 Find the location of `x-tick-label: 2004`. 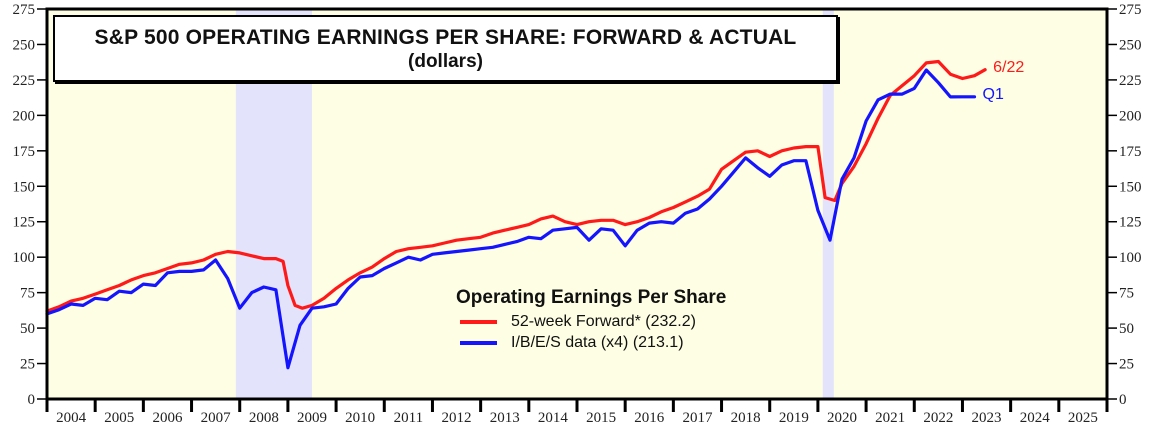

x-tick-label: 2004 is located at coordinates (71, 418).